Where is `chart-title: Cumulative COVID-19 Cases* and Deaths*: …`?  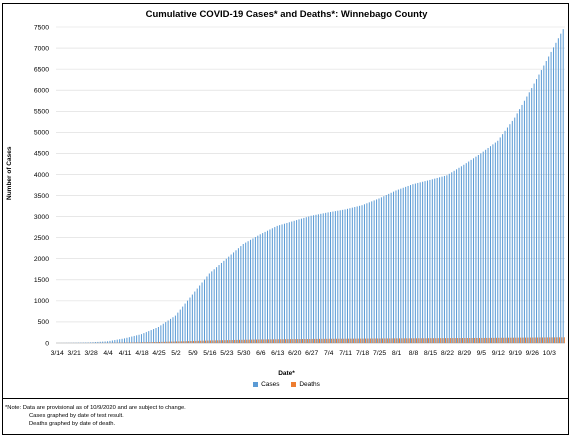 chart-title: Cumulative COVID-19 Cases* and Deaths*: … is located at coordinates (286, 14).